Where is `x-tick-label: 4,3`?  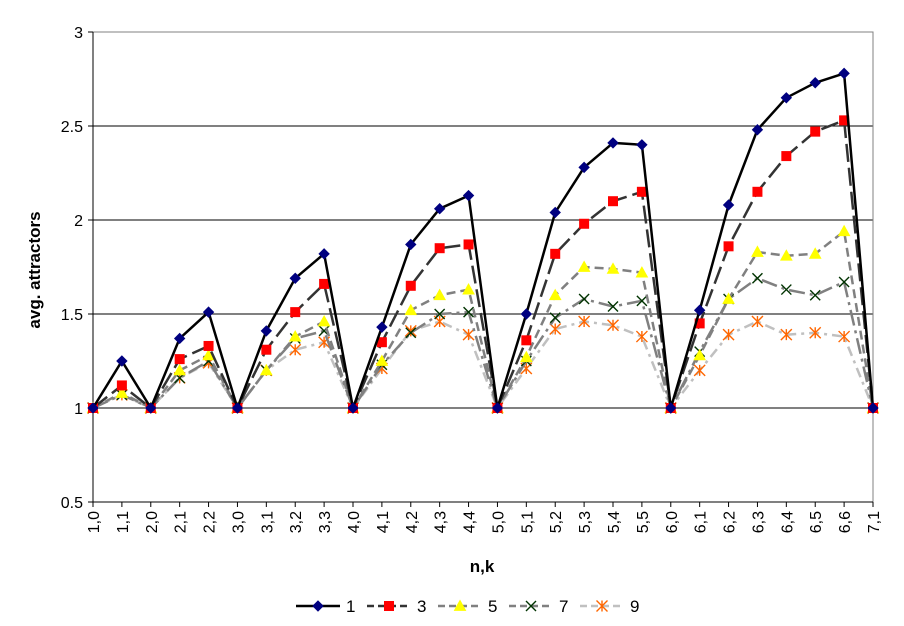
x-tick-label: 4,3 is located at coordinates (441, 522).